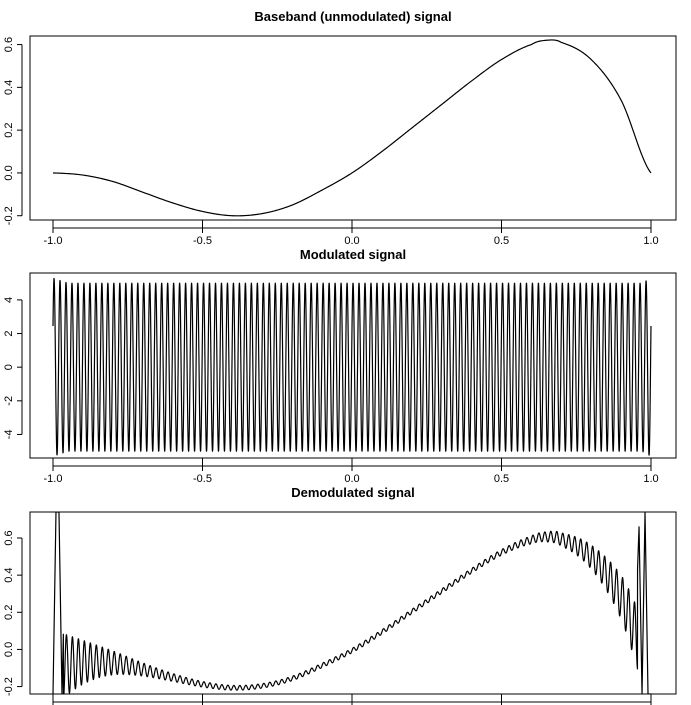 This screenshot has height=705, width=691. What do you see at coordinates (353, 492) in the screenshot?
I see `chart-title: Demodulated signal` at bounding box center [353, 492].